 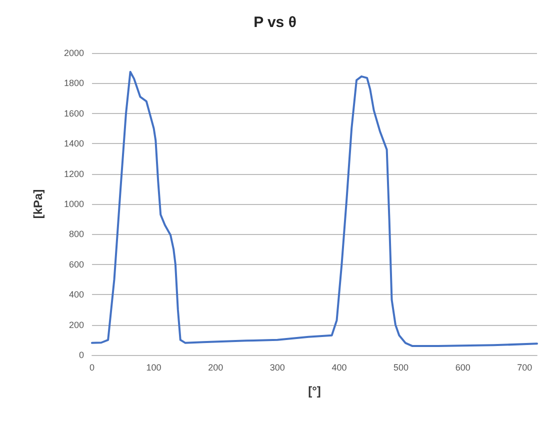 What do you see at coordinates (74, 83) in the screenshot?
I see `y-tick-label: 1800` at bounding box center [74, 83].